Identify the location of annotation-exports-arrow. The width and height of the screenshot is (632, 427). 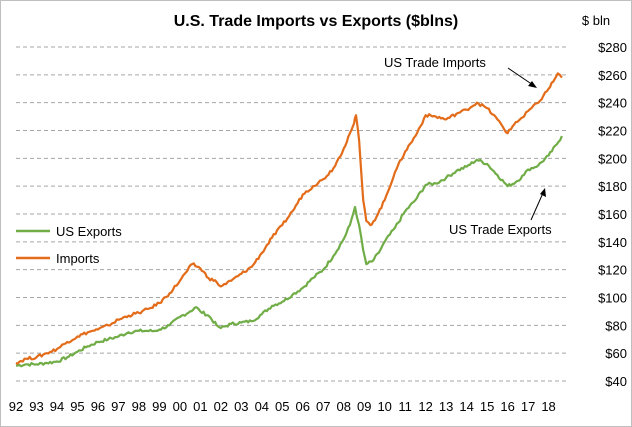
(537, 206).